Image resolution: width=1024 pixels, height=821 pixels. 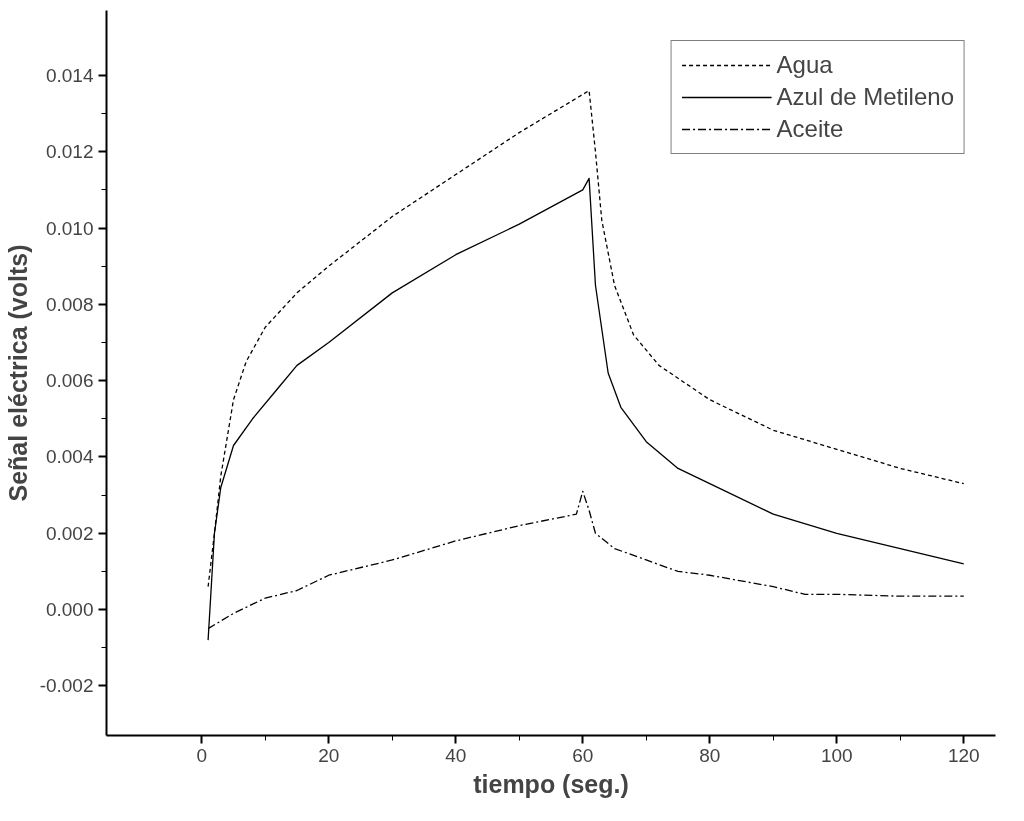 I want to click on y-tick-label: 0.004, so click(x=69, y=457).